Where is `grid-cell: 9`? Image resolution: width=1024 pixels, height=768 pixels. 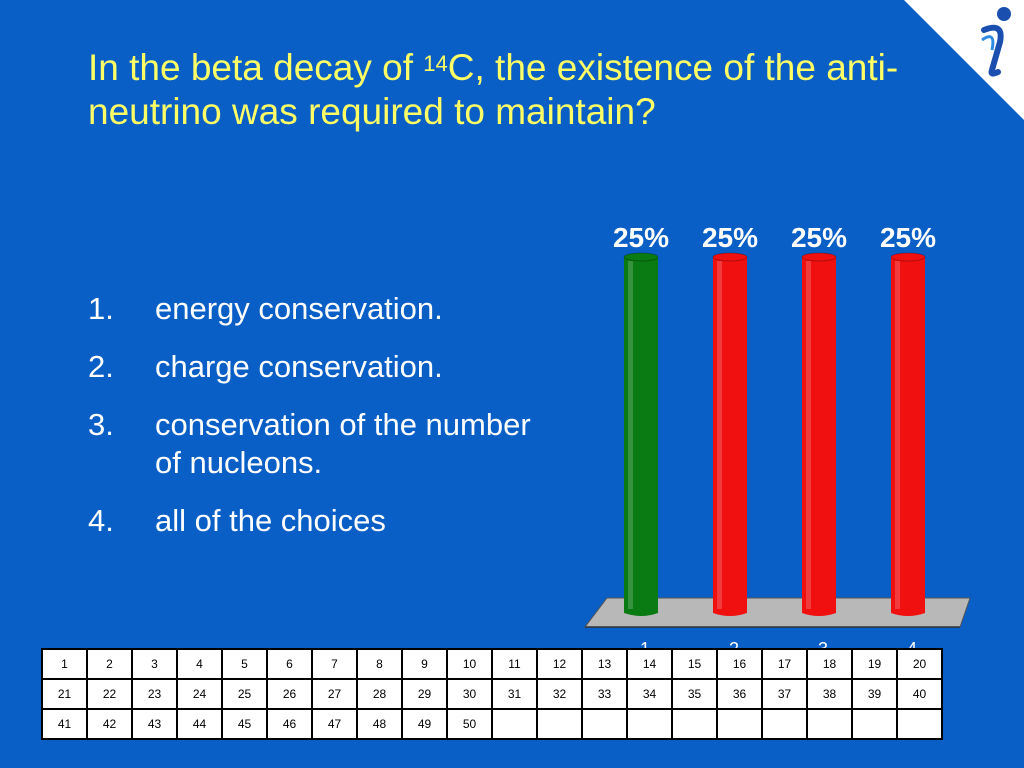
grid-cell: 9 is located at coordinates (424, 664).